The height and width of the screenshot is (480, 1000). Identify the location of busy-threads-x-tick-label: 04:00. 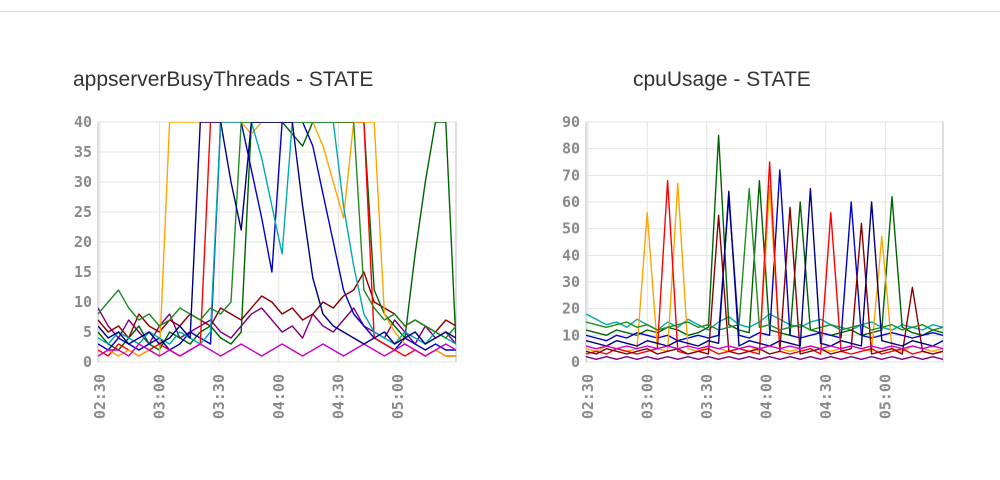
(279, 396).